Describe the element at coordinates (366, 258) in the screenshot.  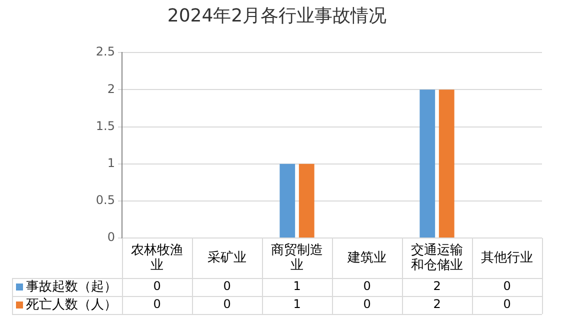
I see `x-tick-label: 建筑业` at that location.